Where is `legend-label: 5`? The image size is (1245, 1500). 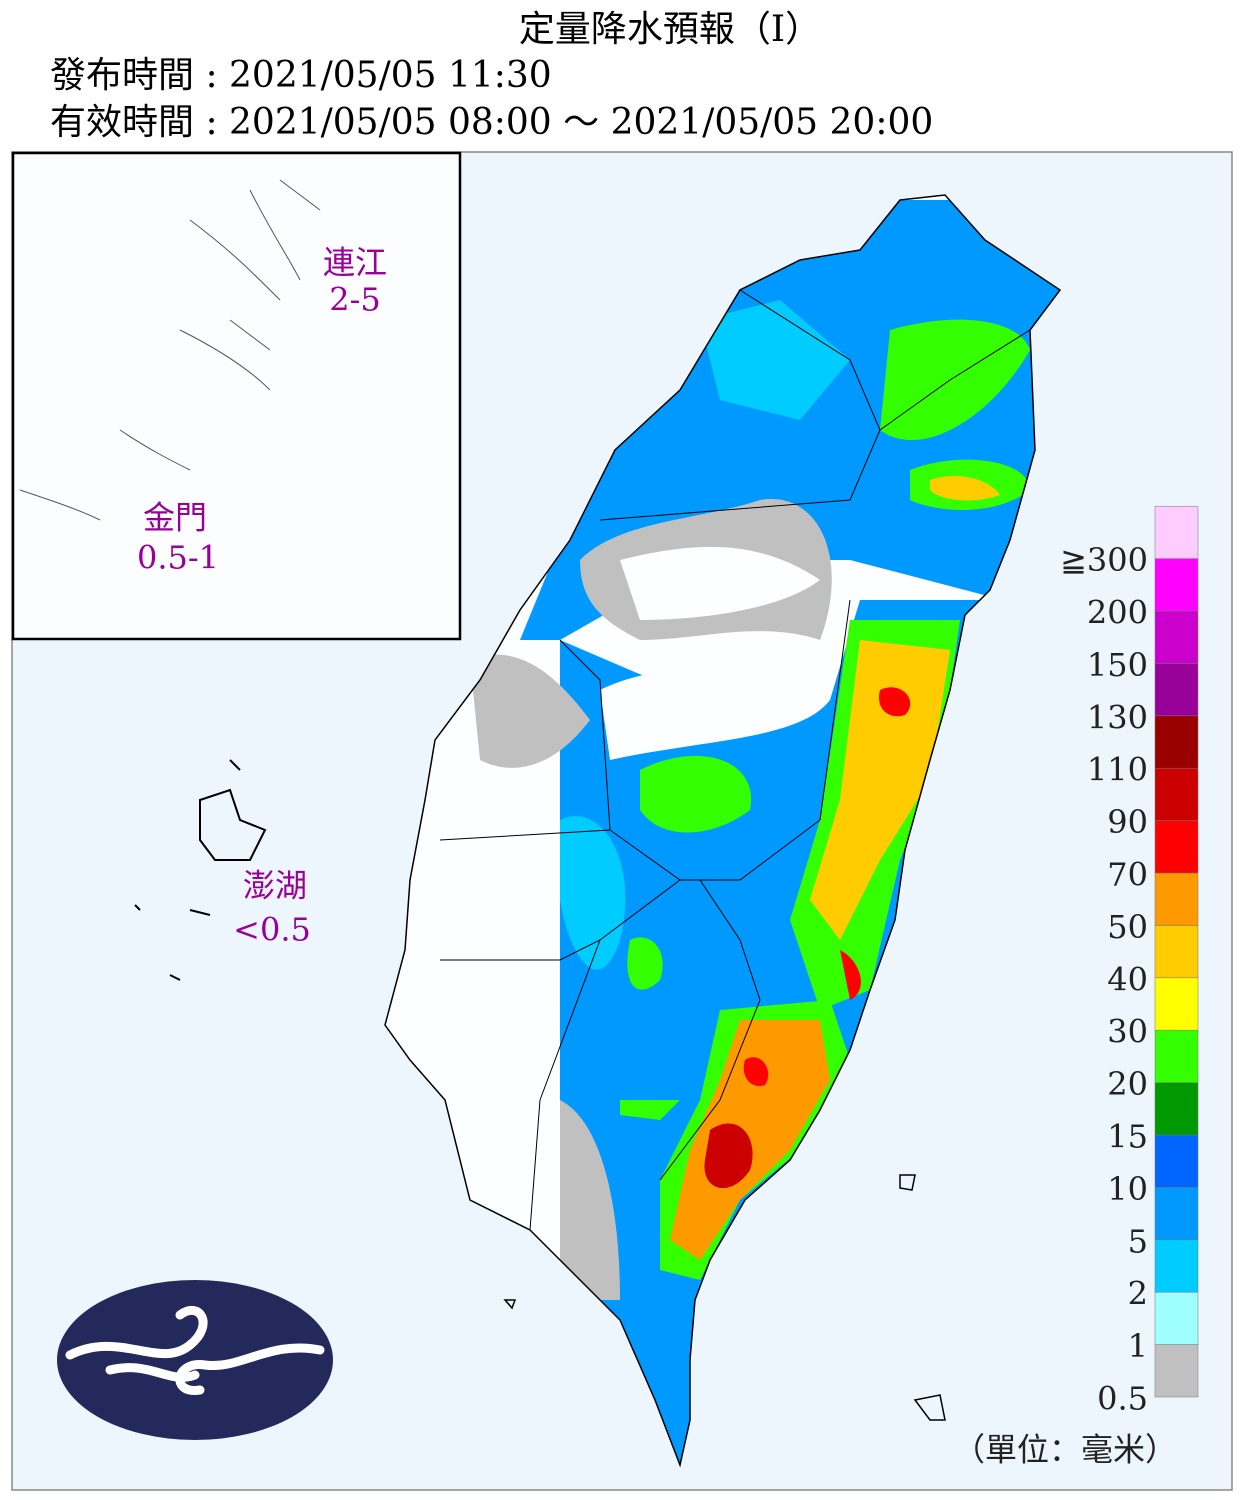
legend-label: 5 is located at coordinates (1138, 1241).